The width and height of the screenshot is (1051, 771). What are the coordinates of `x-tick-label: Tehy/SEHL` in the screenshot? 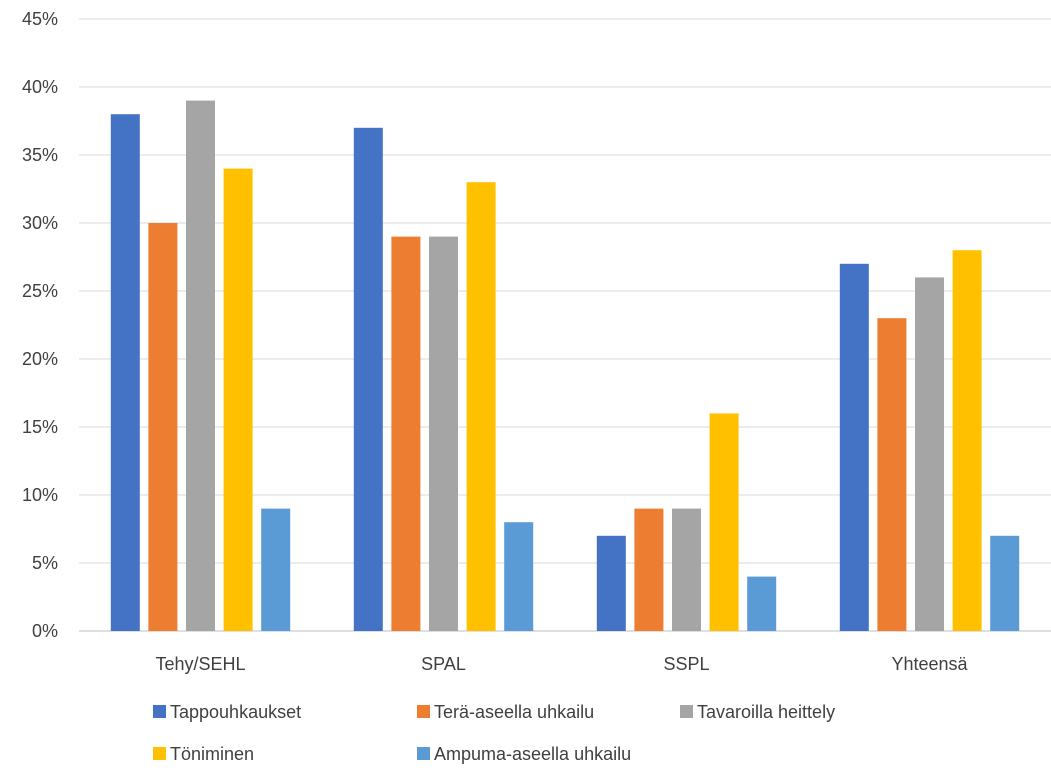 It's located at (200, 664).